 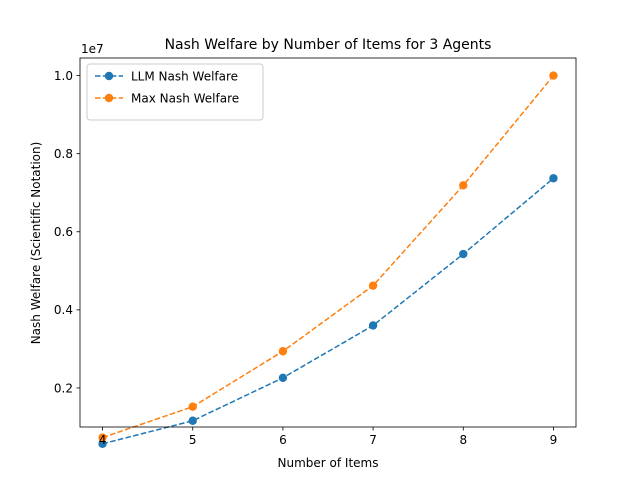 I want to click on y-tick-label-4: 1.0, so click(x=63, y=76).